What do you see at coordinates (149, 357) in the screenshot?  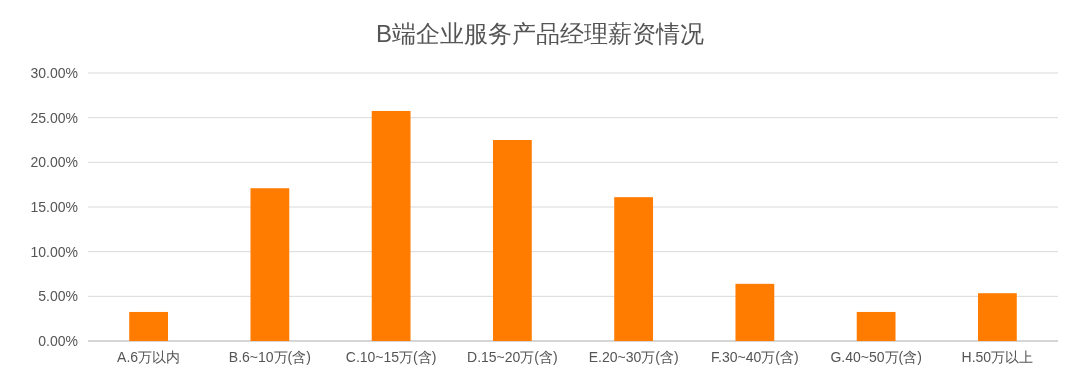 I see `x-tick-label: A.6万以内` at bounding box center [149, 357].